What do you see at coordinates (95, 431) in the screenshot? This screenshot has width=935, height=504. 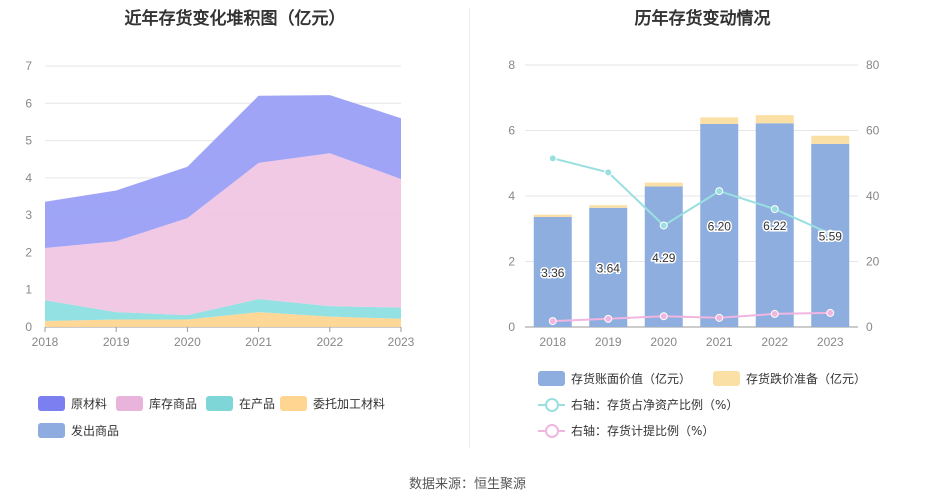 I see `legend-label: 发出商品` at bounding box center [95, 431].